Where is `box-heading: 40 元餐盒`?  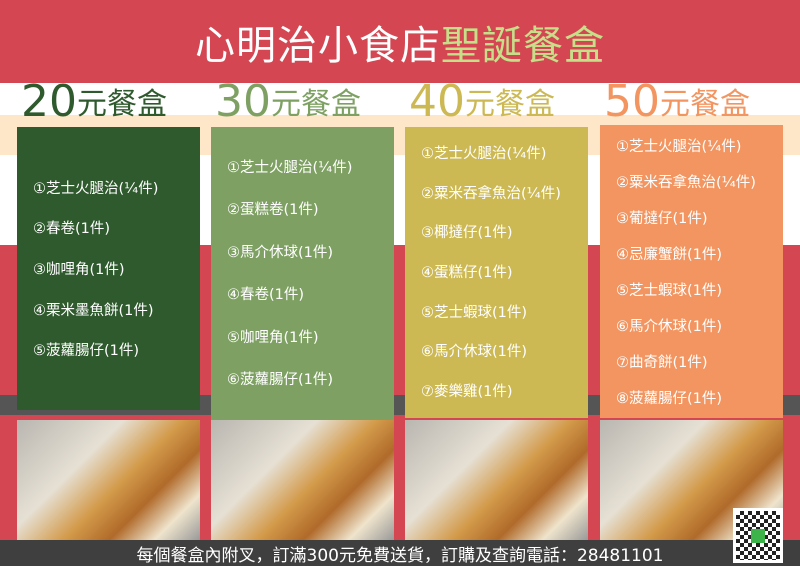 box-heading: 40 元餐盒 is located at coordinates (482, 102).